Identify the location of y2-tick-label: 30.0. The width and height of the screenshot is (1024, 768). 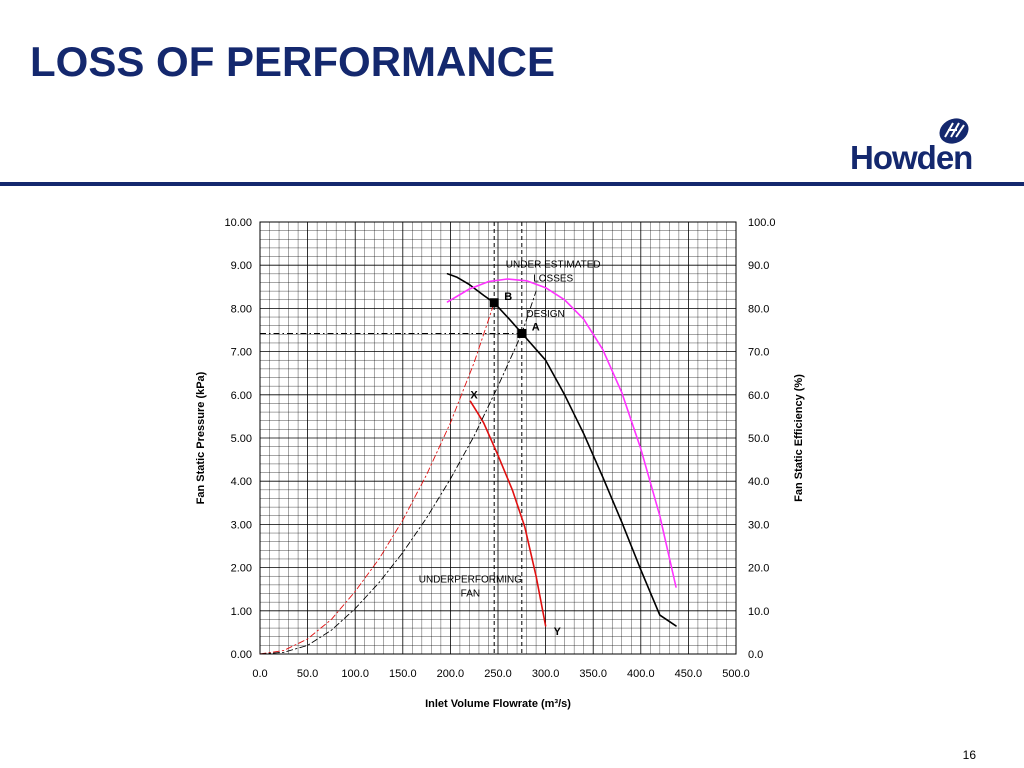
(758, 525).